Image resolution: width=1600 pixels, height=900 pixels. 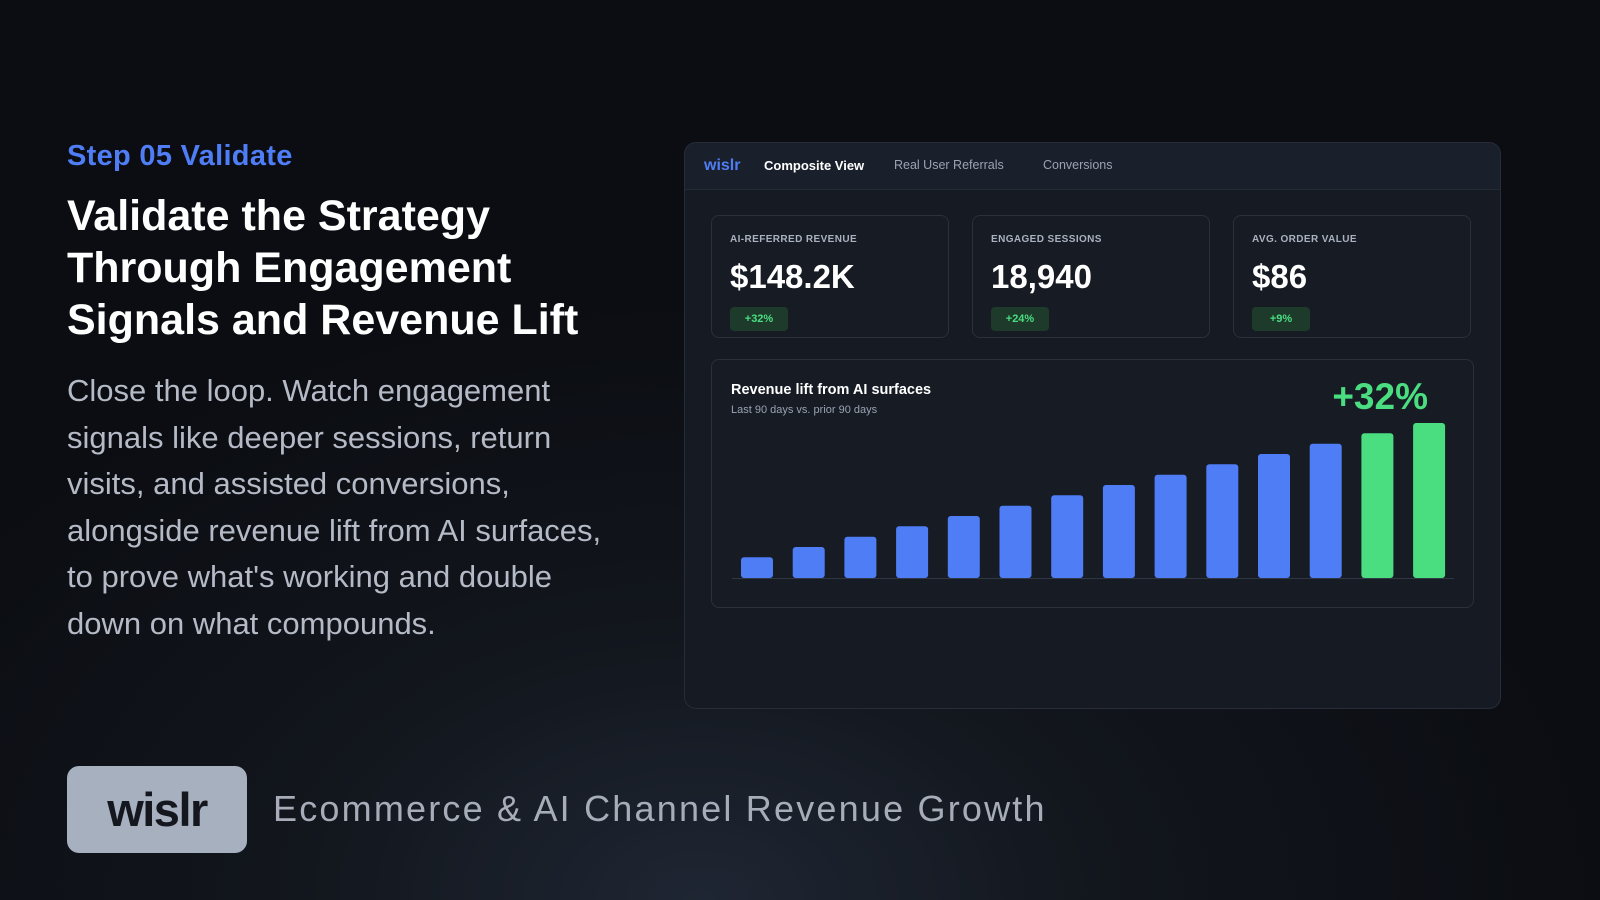 What do you see at coordinates (1281, 319) in the screenshot?
I see `kpi-change-badge: +9%` at bounding box center [1281, 319].